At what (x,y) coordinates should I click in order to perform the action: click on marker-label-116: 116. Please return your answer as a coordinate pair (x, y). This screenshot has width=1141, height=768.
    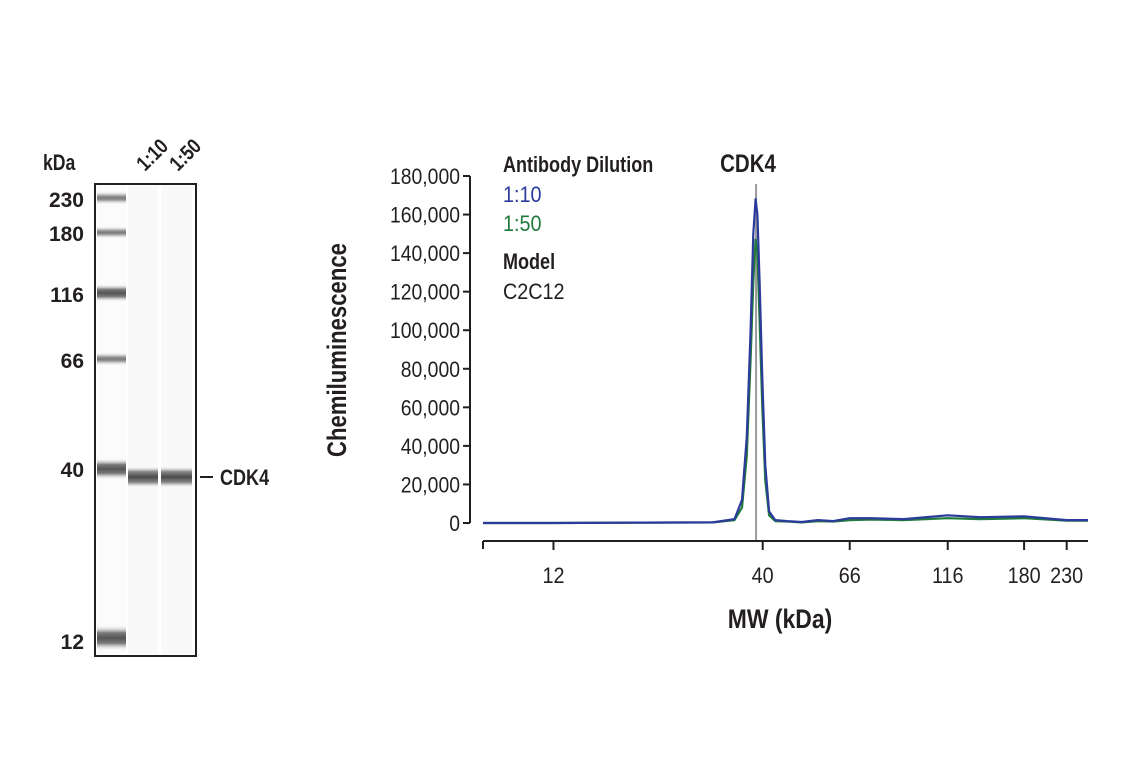
    Looking at the image, I should click on (67, 295).